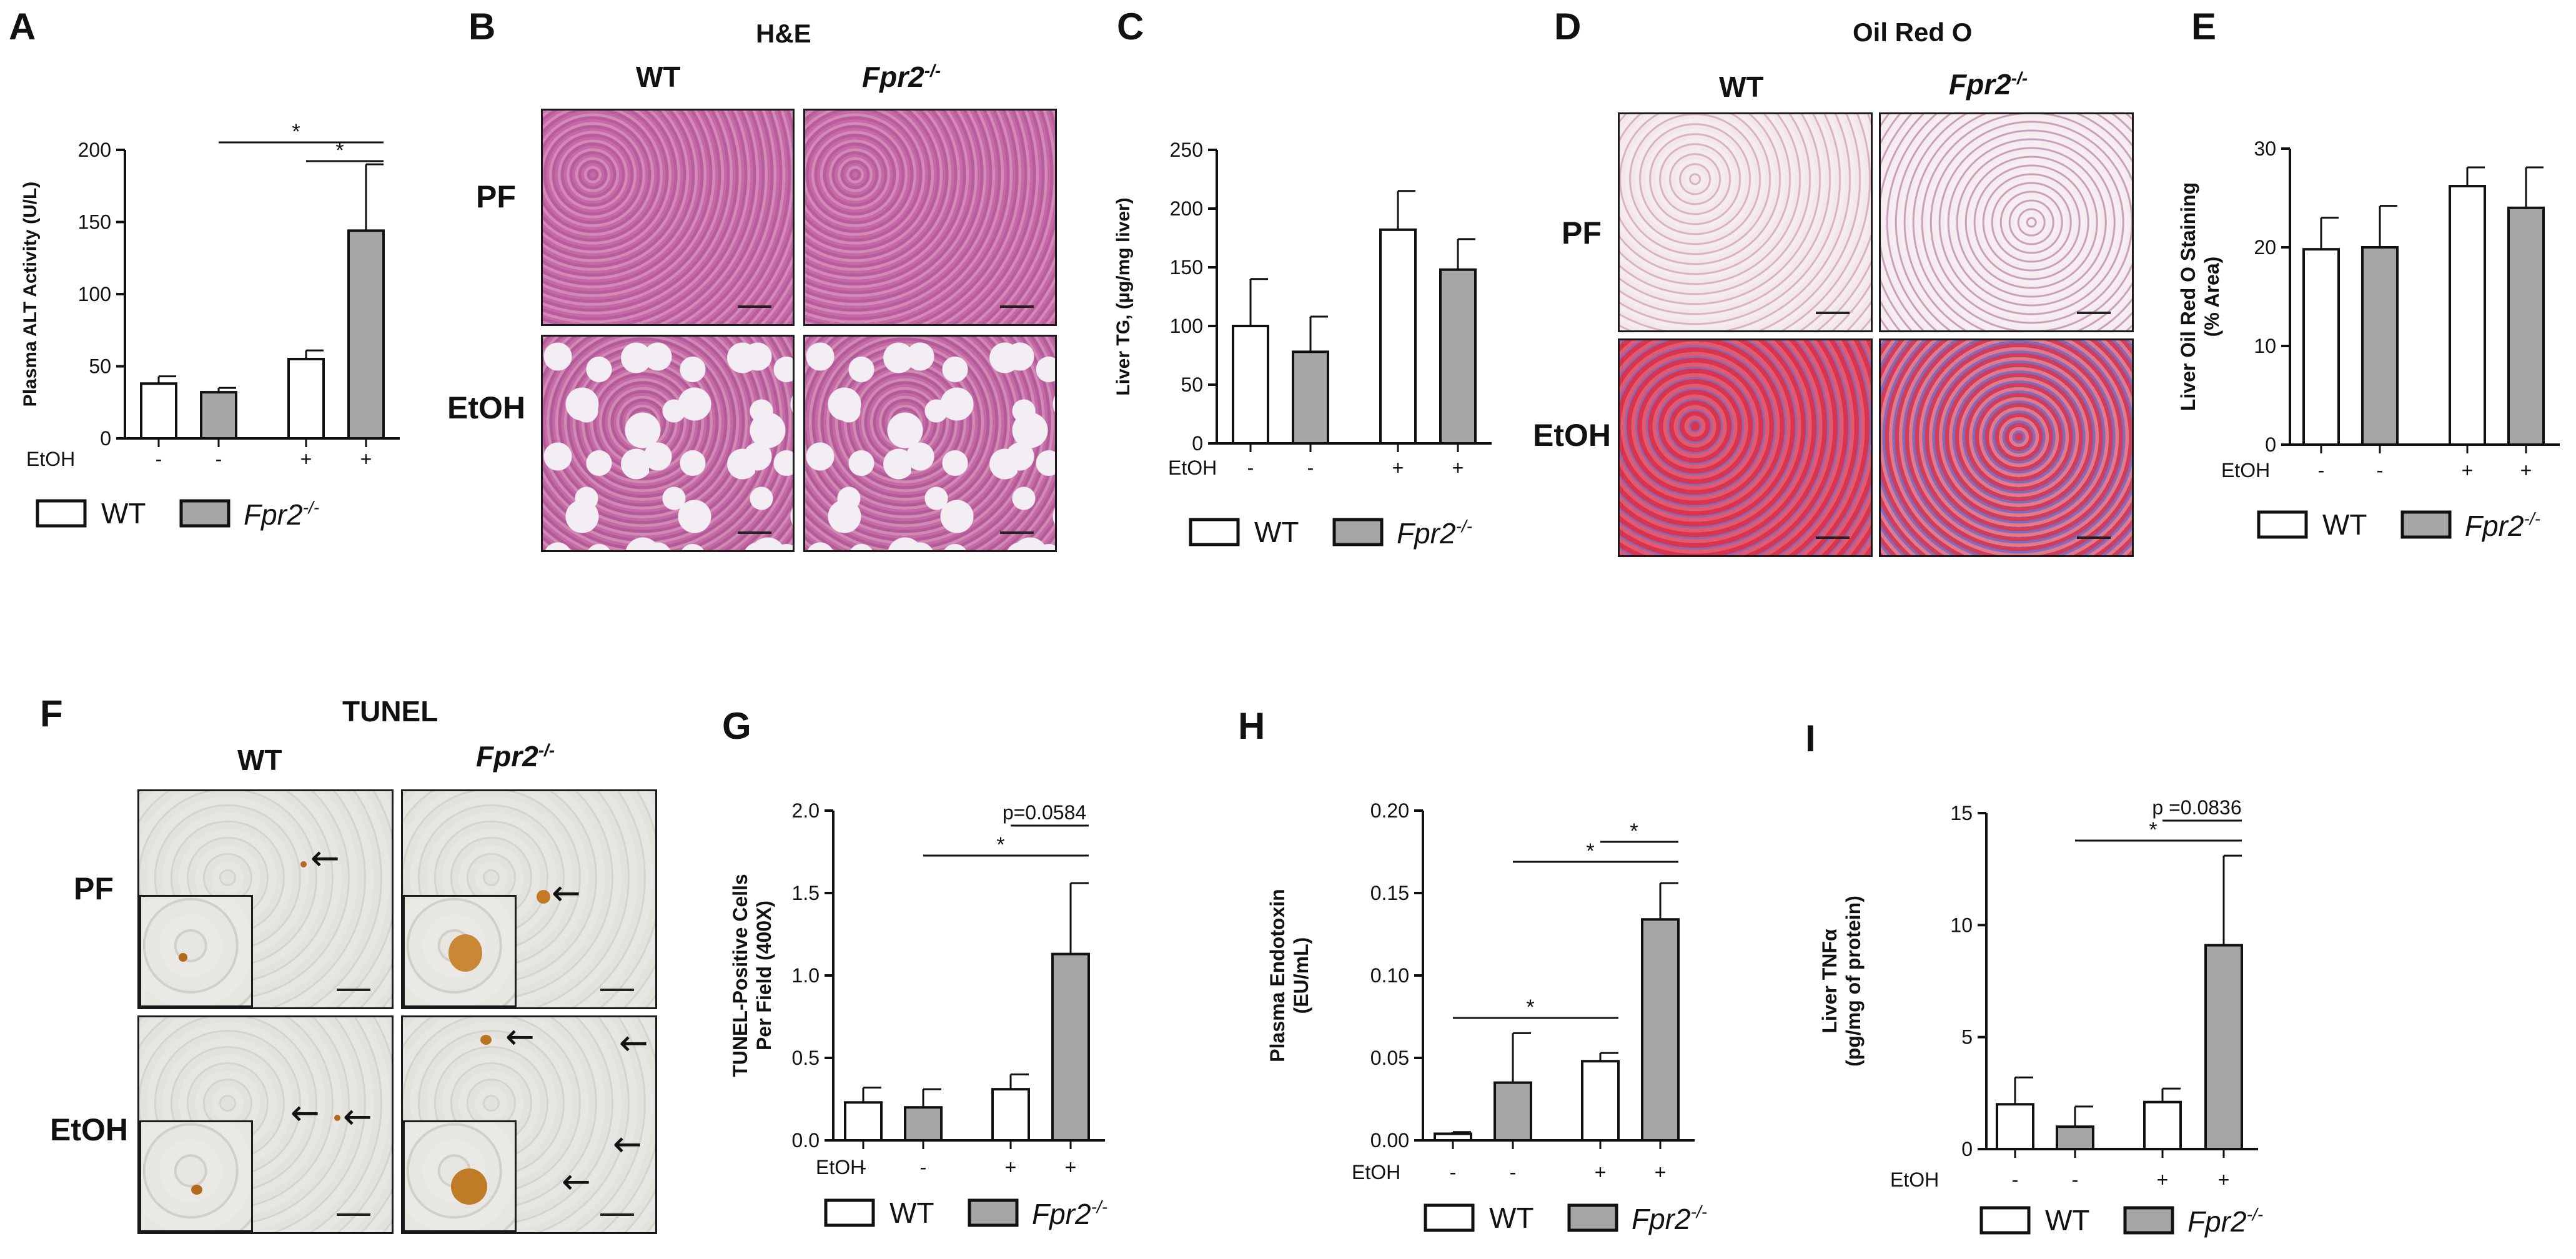 This screenshot has height=1259, width=2576. Describe the element at coordinates (2204, 26) in the screenshot. I see `panel-letter-e: E` at that location.